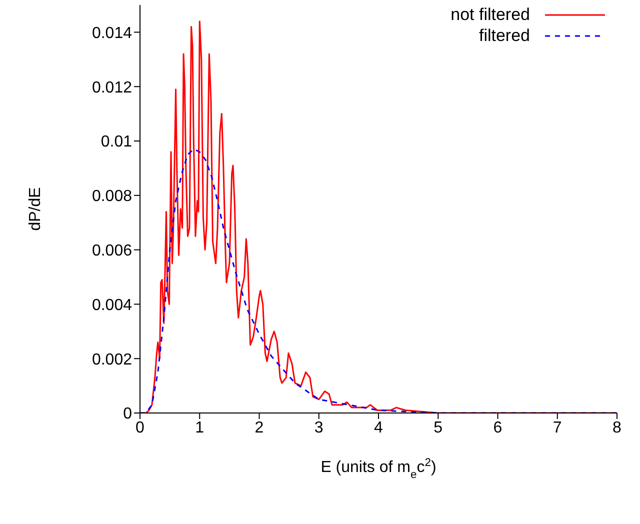 Image resolution: width=640 pixels, height=524 pixels. Describe the element at coordinates (112, 251) in the screenshot. I see `y-tick-label: 0.006` at that location.